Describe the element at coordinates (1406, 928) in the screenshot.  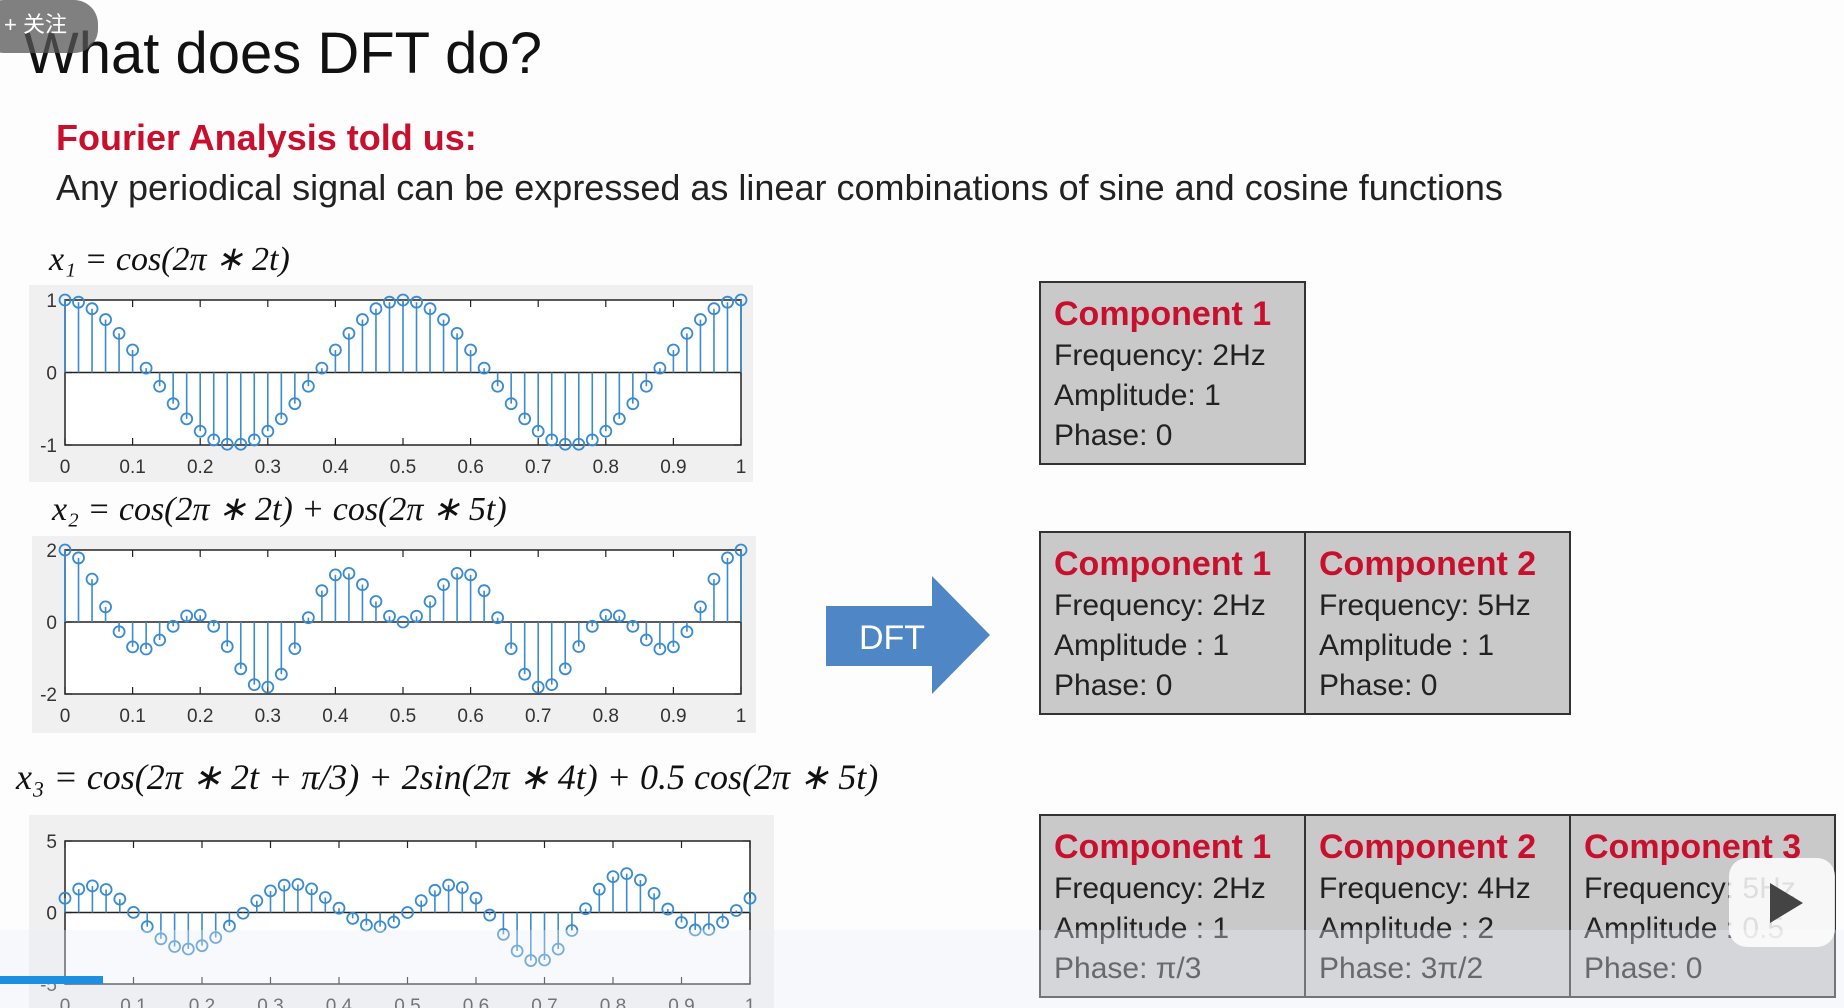
I see `component-amplitude: Amplitude : 2` at that location.